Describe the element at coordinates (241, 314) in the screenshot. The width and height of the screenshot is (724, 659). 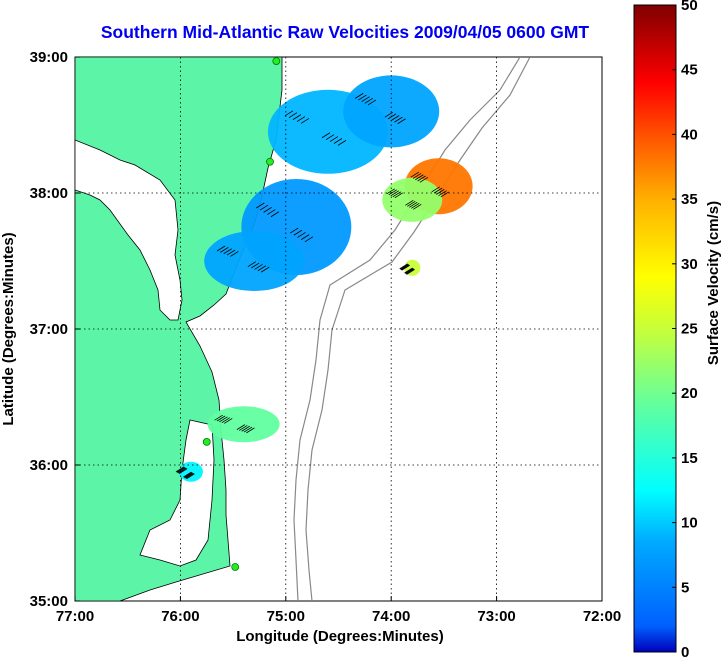
I see `radar-stations` at that location.